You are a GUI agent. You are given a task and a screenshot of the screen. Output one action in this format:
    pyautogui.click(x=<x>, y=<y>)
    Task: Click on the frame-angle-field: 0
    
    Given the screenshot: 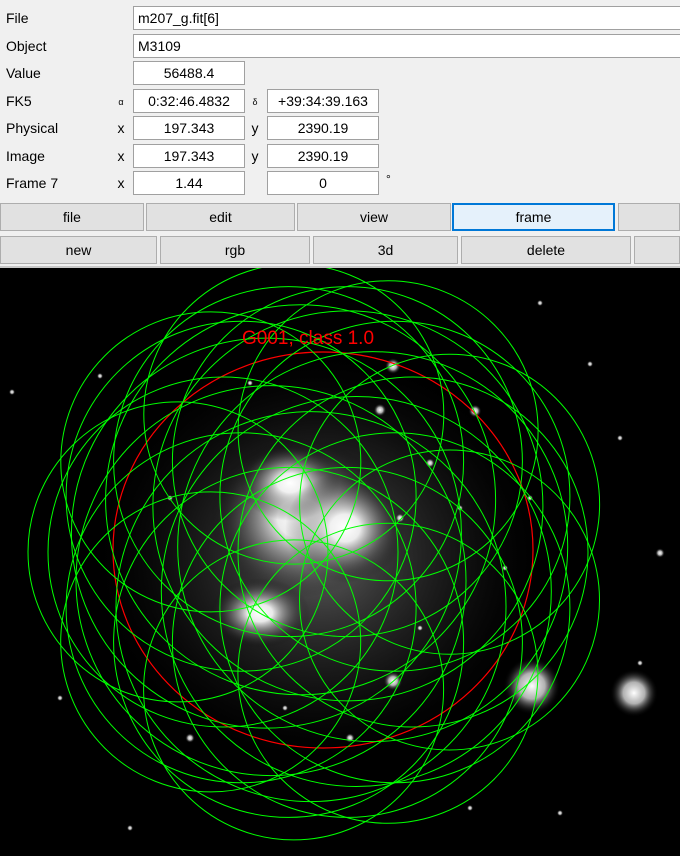 What is the action you would take?
    pyautogui.click(x=323, y=183)
    